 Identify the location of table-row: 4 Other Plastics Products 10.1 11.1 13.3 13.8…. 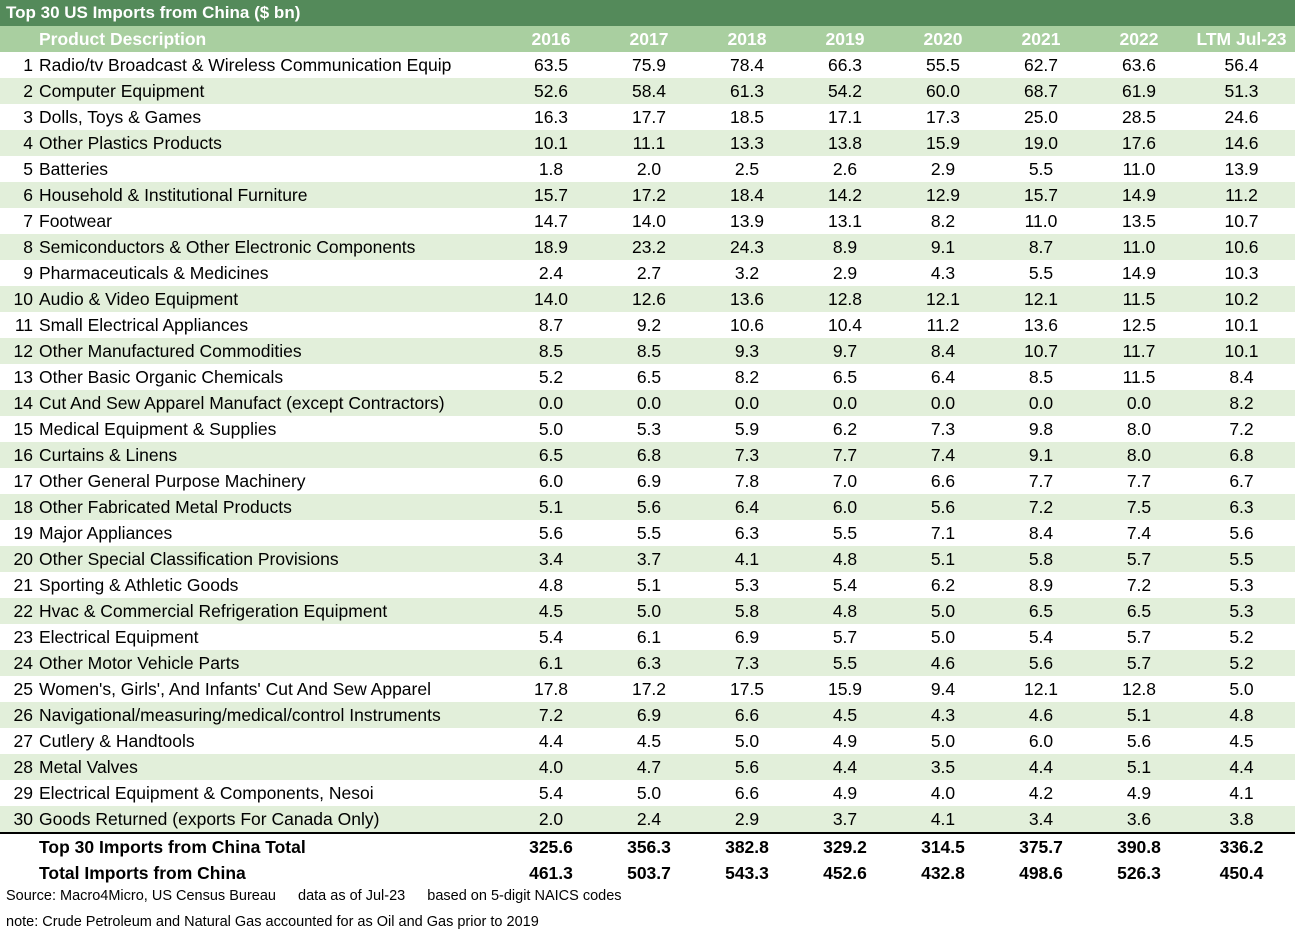
(647, 143).